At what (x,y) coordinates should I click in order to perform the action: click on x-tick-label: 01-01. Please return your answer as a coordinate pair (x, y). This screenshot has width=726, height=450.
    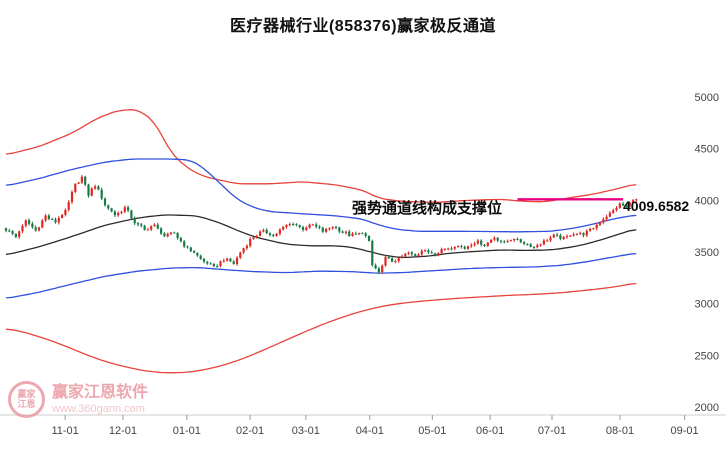
    Looking at the image, I should click on (187, 431).